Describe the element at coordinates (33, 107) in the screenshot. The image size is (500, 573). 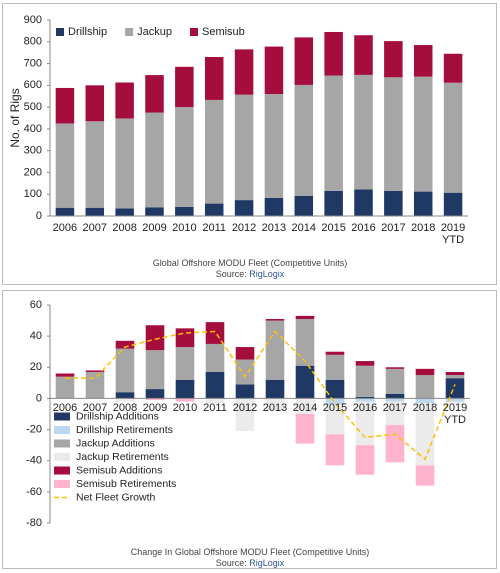
I see `y-tick-label: 500` at that location.